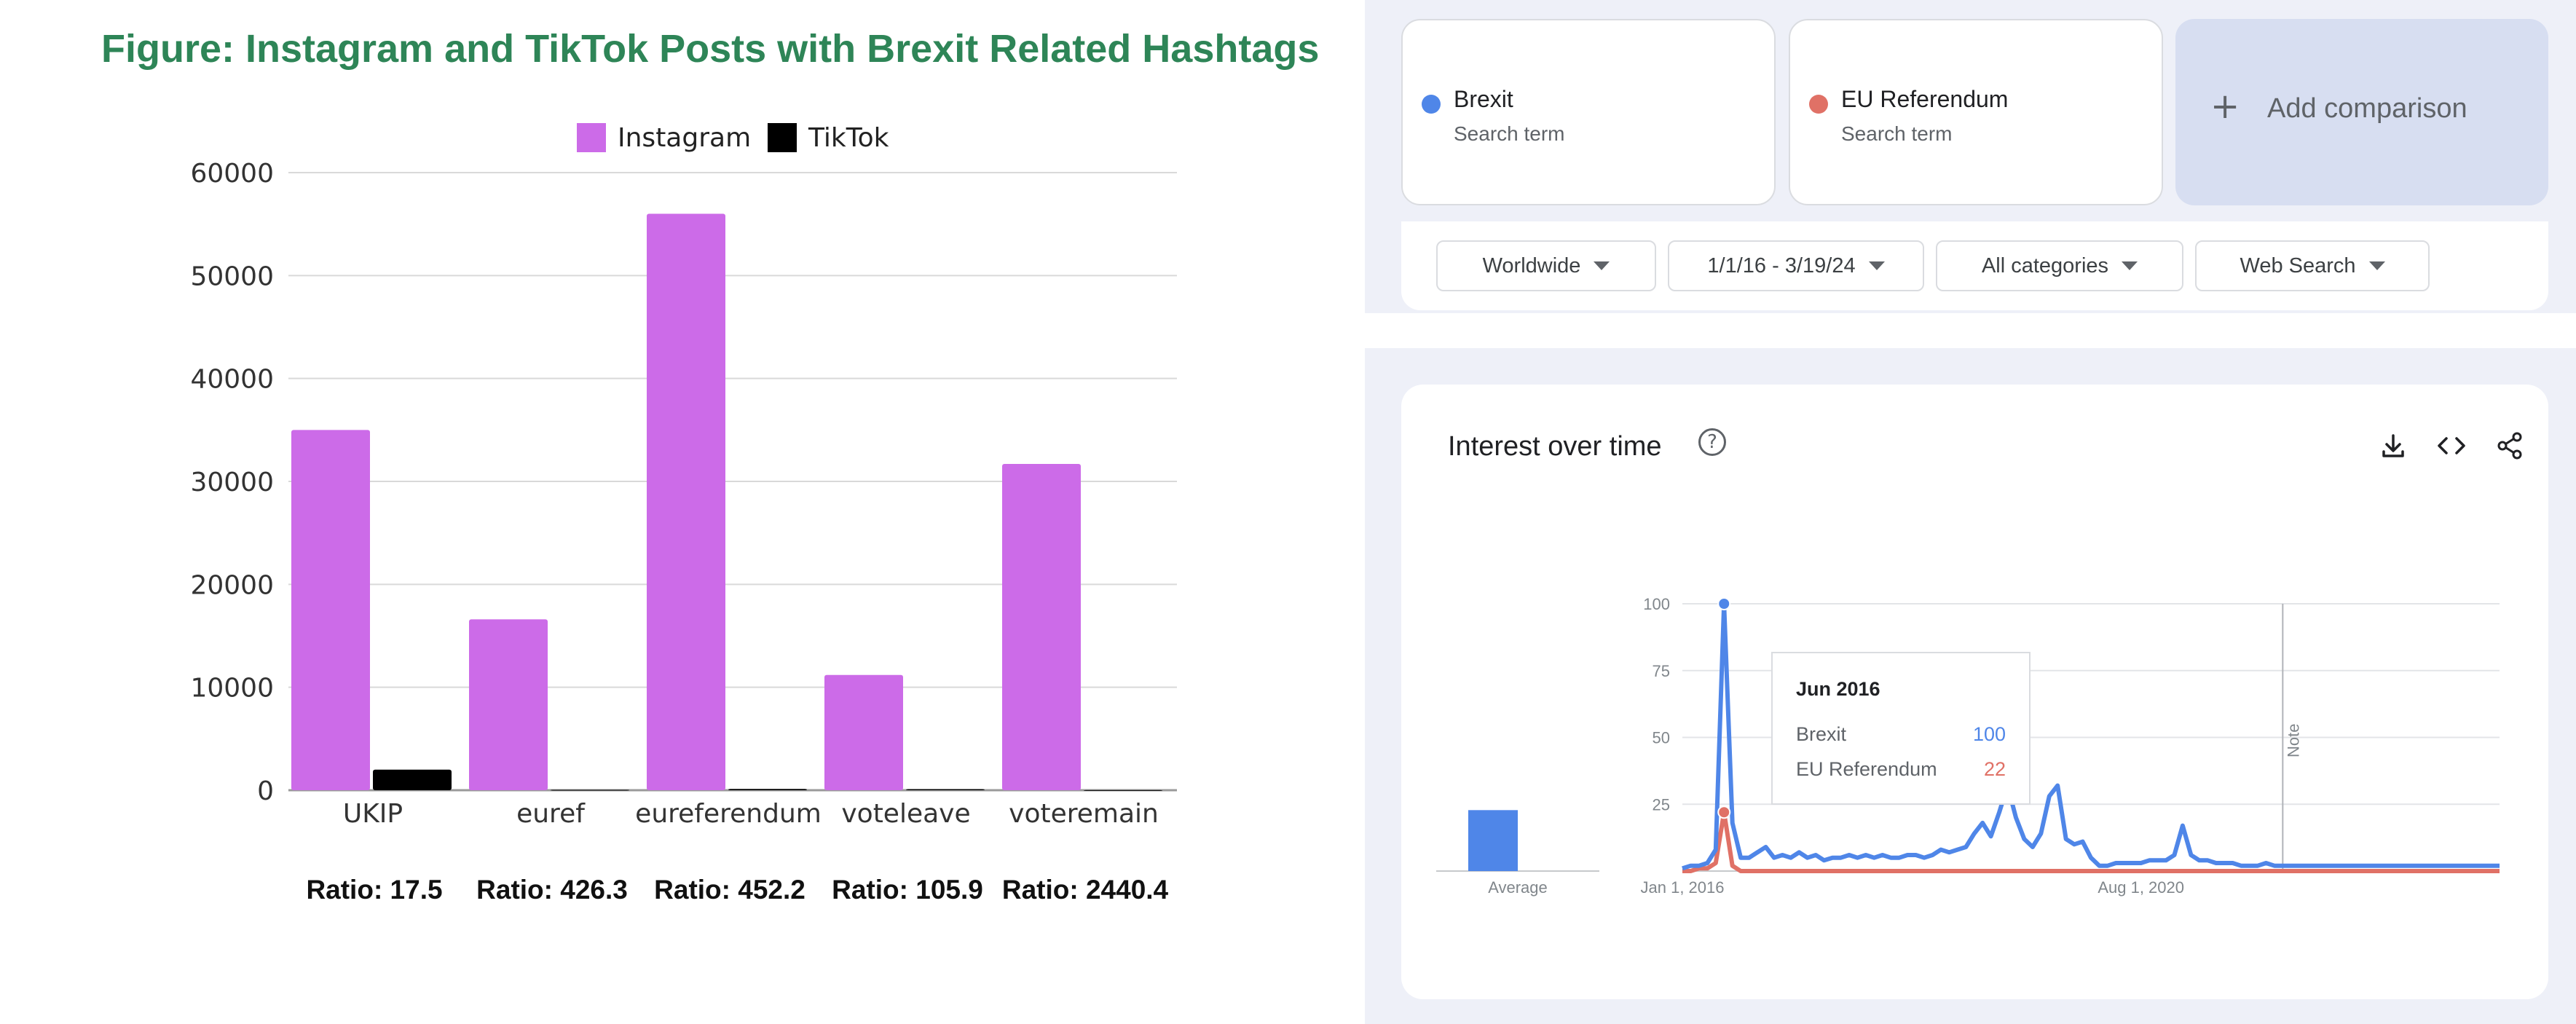 The image size is (2576, 1024). I want to click on legend-label: Instagram, so click(684, 138).